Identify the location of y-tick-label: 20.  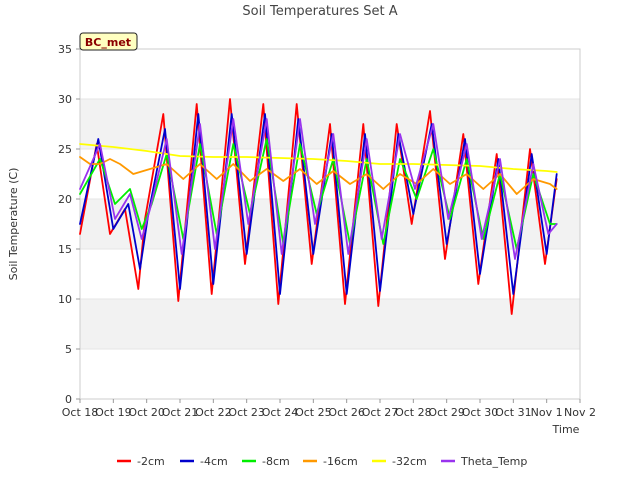
(65, 199).